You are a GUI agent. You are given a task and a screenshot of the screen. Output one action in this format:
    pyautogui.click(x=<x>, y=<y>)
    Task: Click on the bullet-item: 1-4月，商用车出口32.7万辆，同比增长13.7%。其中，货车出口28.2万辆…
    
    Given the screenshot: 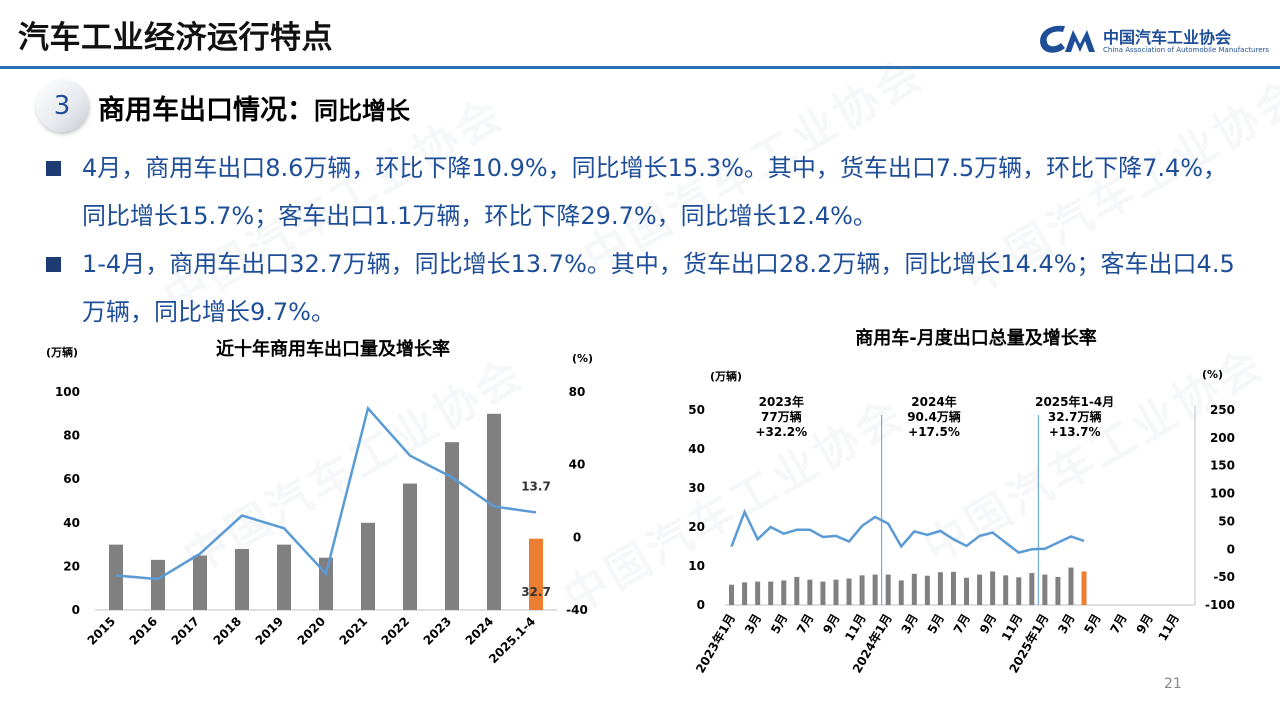 What is the action you would take?
    pyautogui.click(x=646, y=288)
    